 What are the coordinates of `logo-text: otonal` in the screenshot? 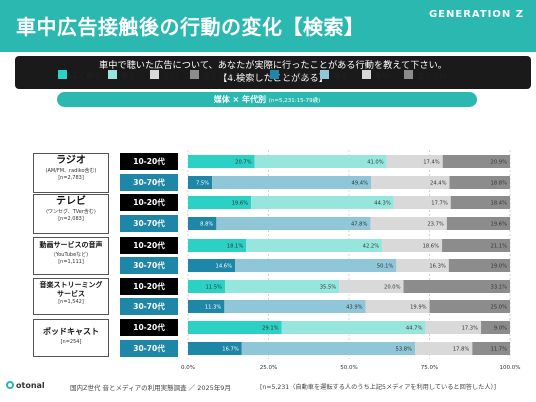 It's located at (30, 385).